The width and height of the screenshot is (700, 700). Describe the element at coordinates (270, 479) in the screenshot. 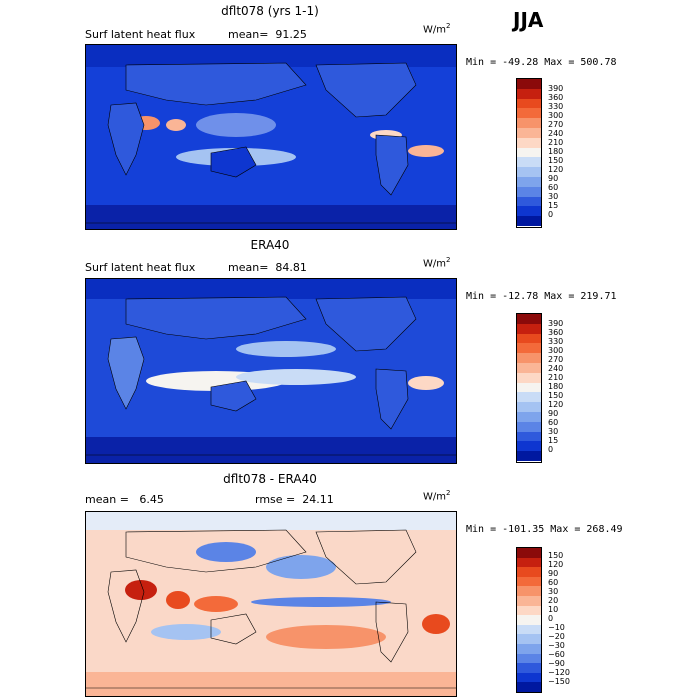

I see `panel3-title: dflt078 - ERA40` at that location.